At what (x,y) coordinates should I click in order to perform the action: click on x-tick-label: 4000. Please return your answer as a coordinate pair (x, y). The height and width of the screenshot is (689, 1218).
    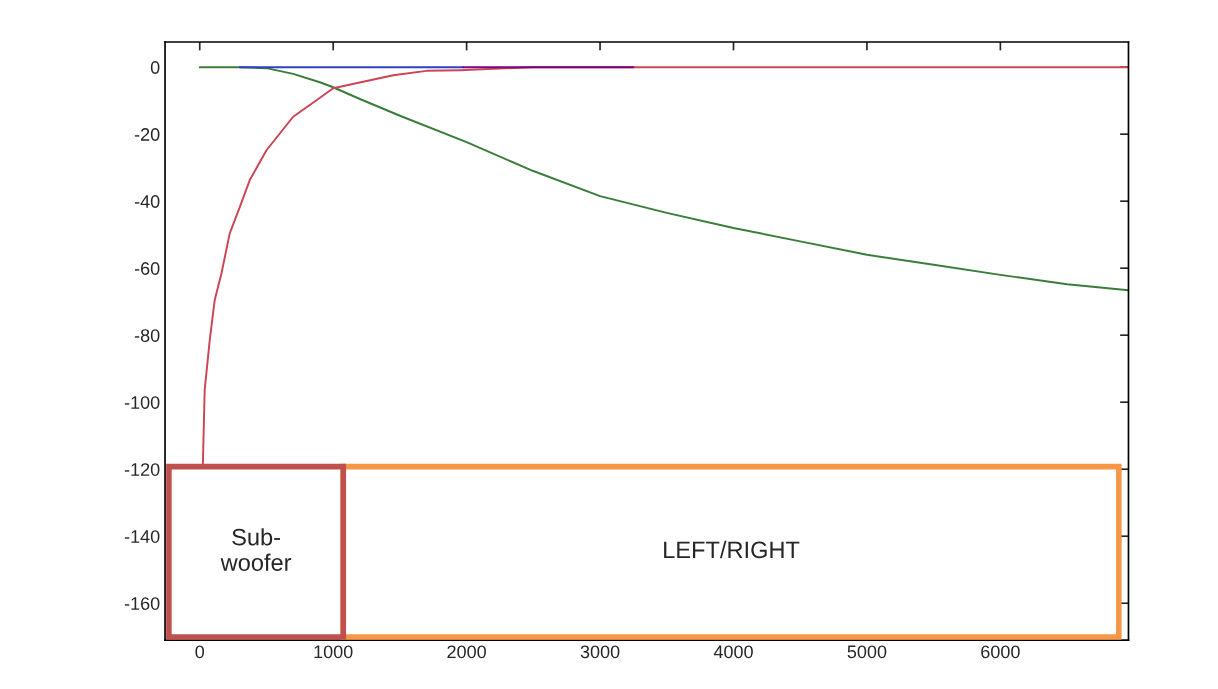
    Looking at the image, I should click on (733, 652).